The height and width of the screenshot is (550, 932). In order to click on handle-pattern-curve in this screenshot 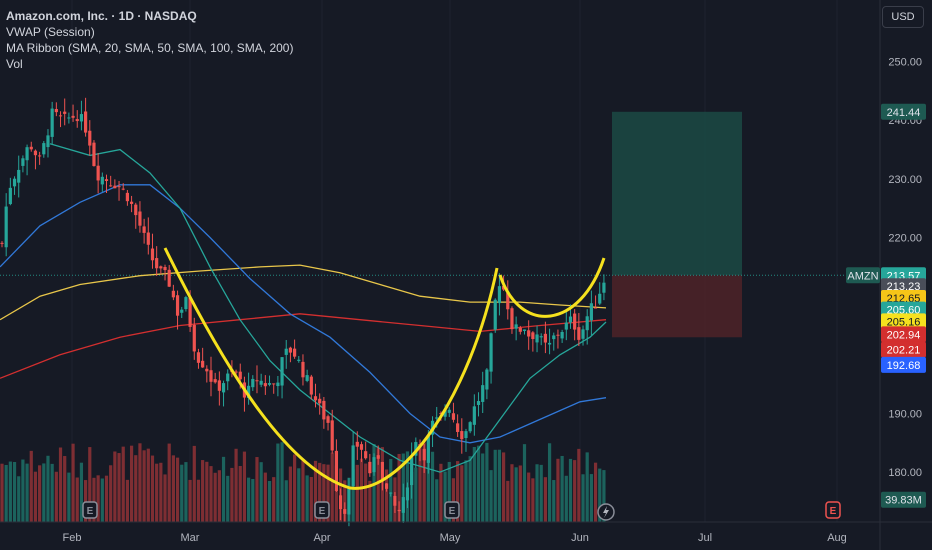, I will do `click(552, 287)`.